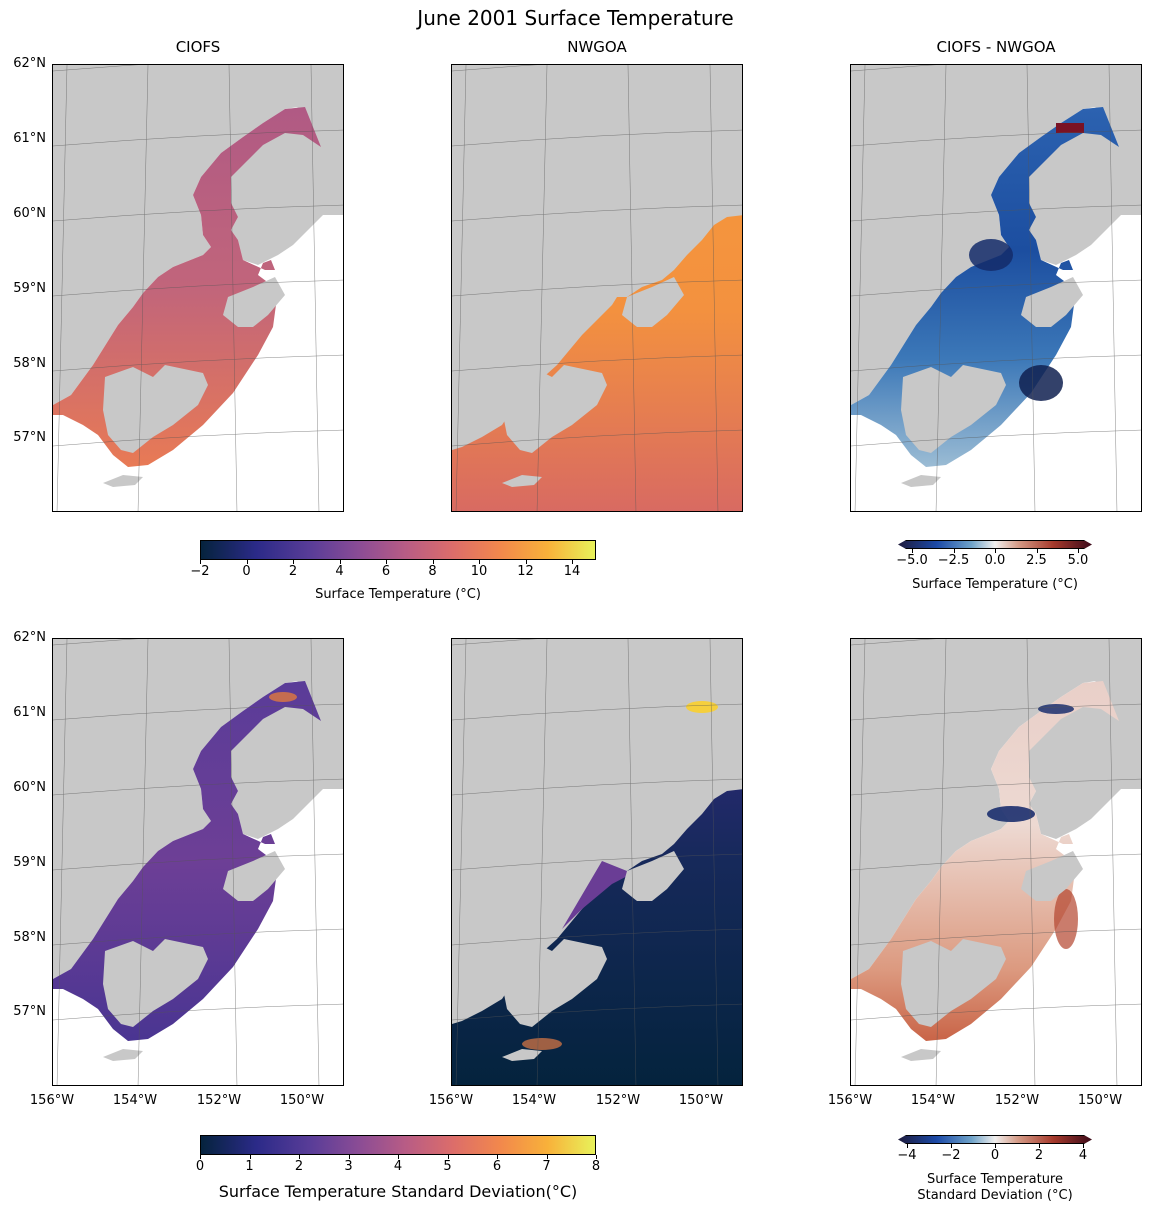 Image resolution: width=1151 pixels, height=1214 pixels. What do you see at coordinates (1036, 560) in the screenshot?
I see `colorbar-tick-label: 2.5` at bounding box center [1036, 560].